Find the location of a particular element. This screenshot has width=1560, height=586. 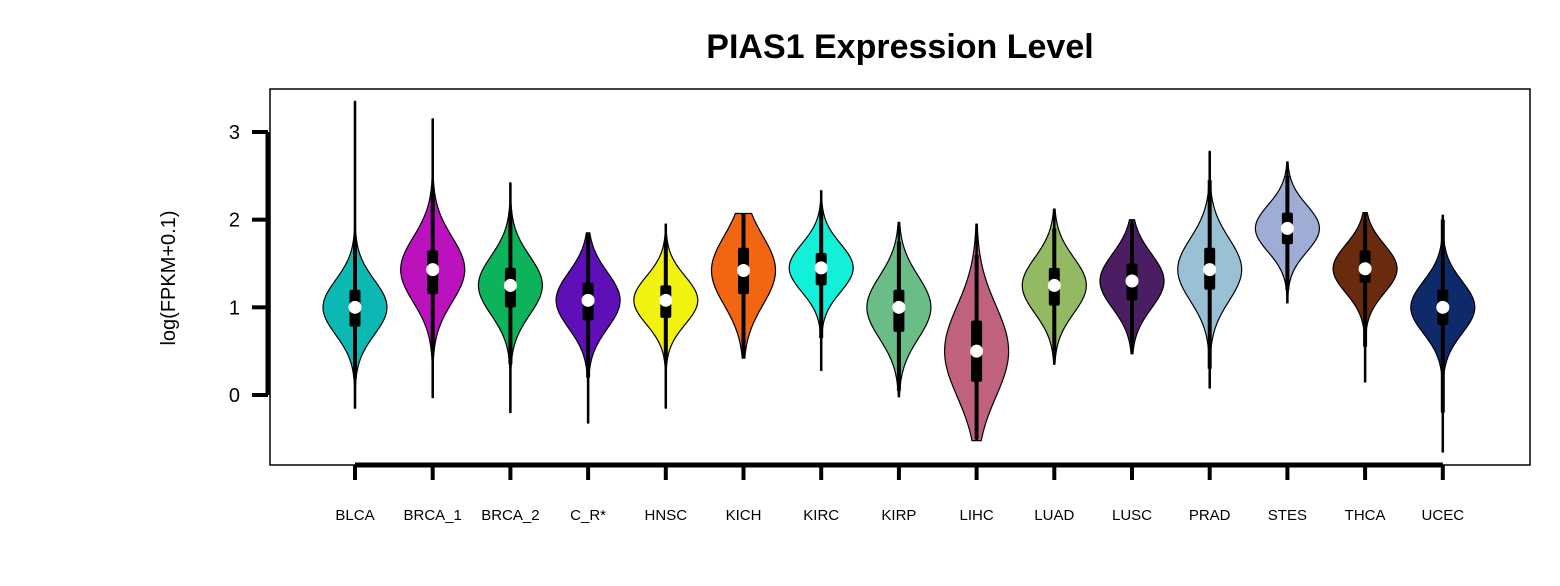

violin-lihc is located at coordinates (976, 332).